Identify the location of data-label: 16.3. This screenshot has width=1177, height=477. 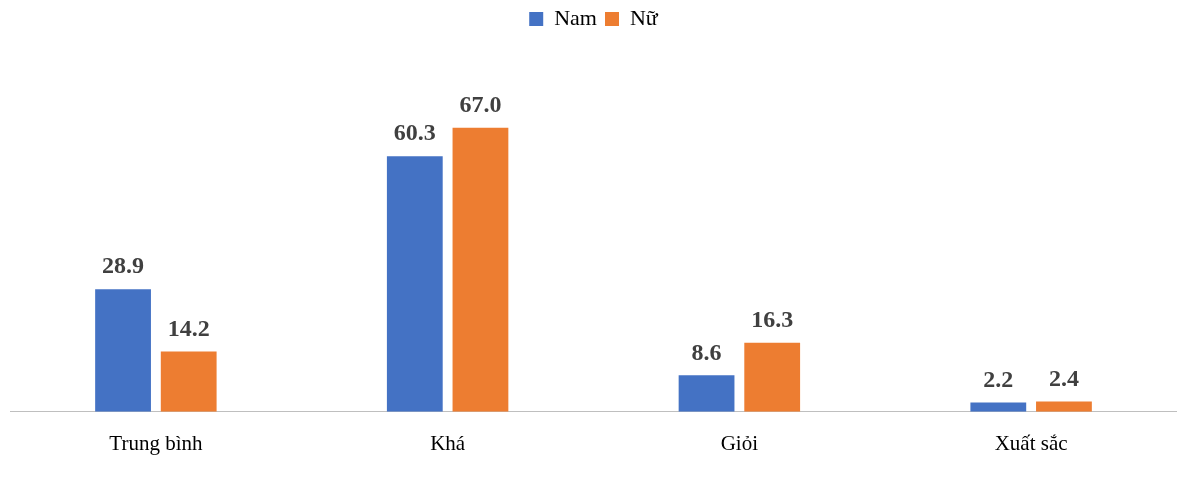
(772, 318).